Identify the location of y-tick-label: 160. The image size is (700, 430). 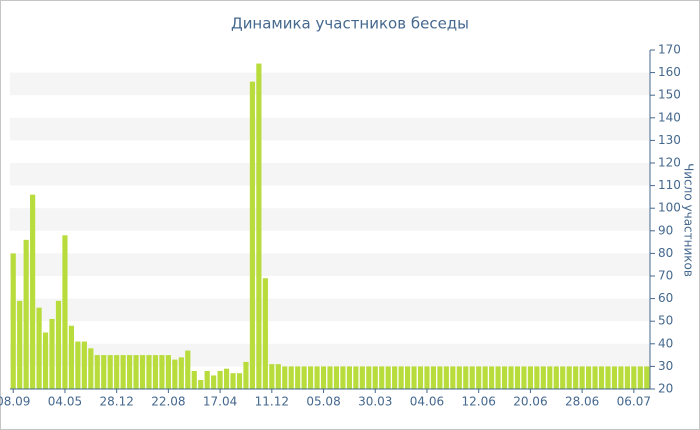
(669, 72).